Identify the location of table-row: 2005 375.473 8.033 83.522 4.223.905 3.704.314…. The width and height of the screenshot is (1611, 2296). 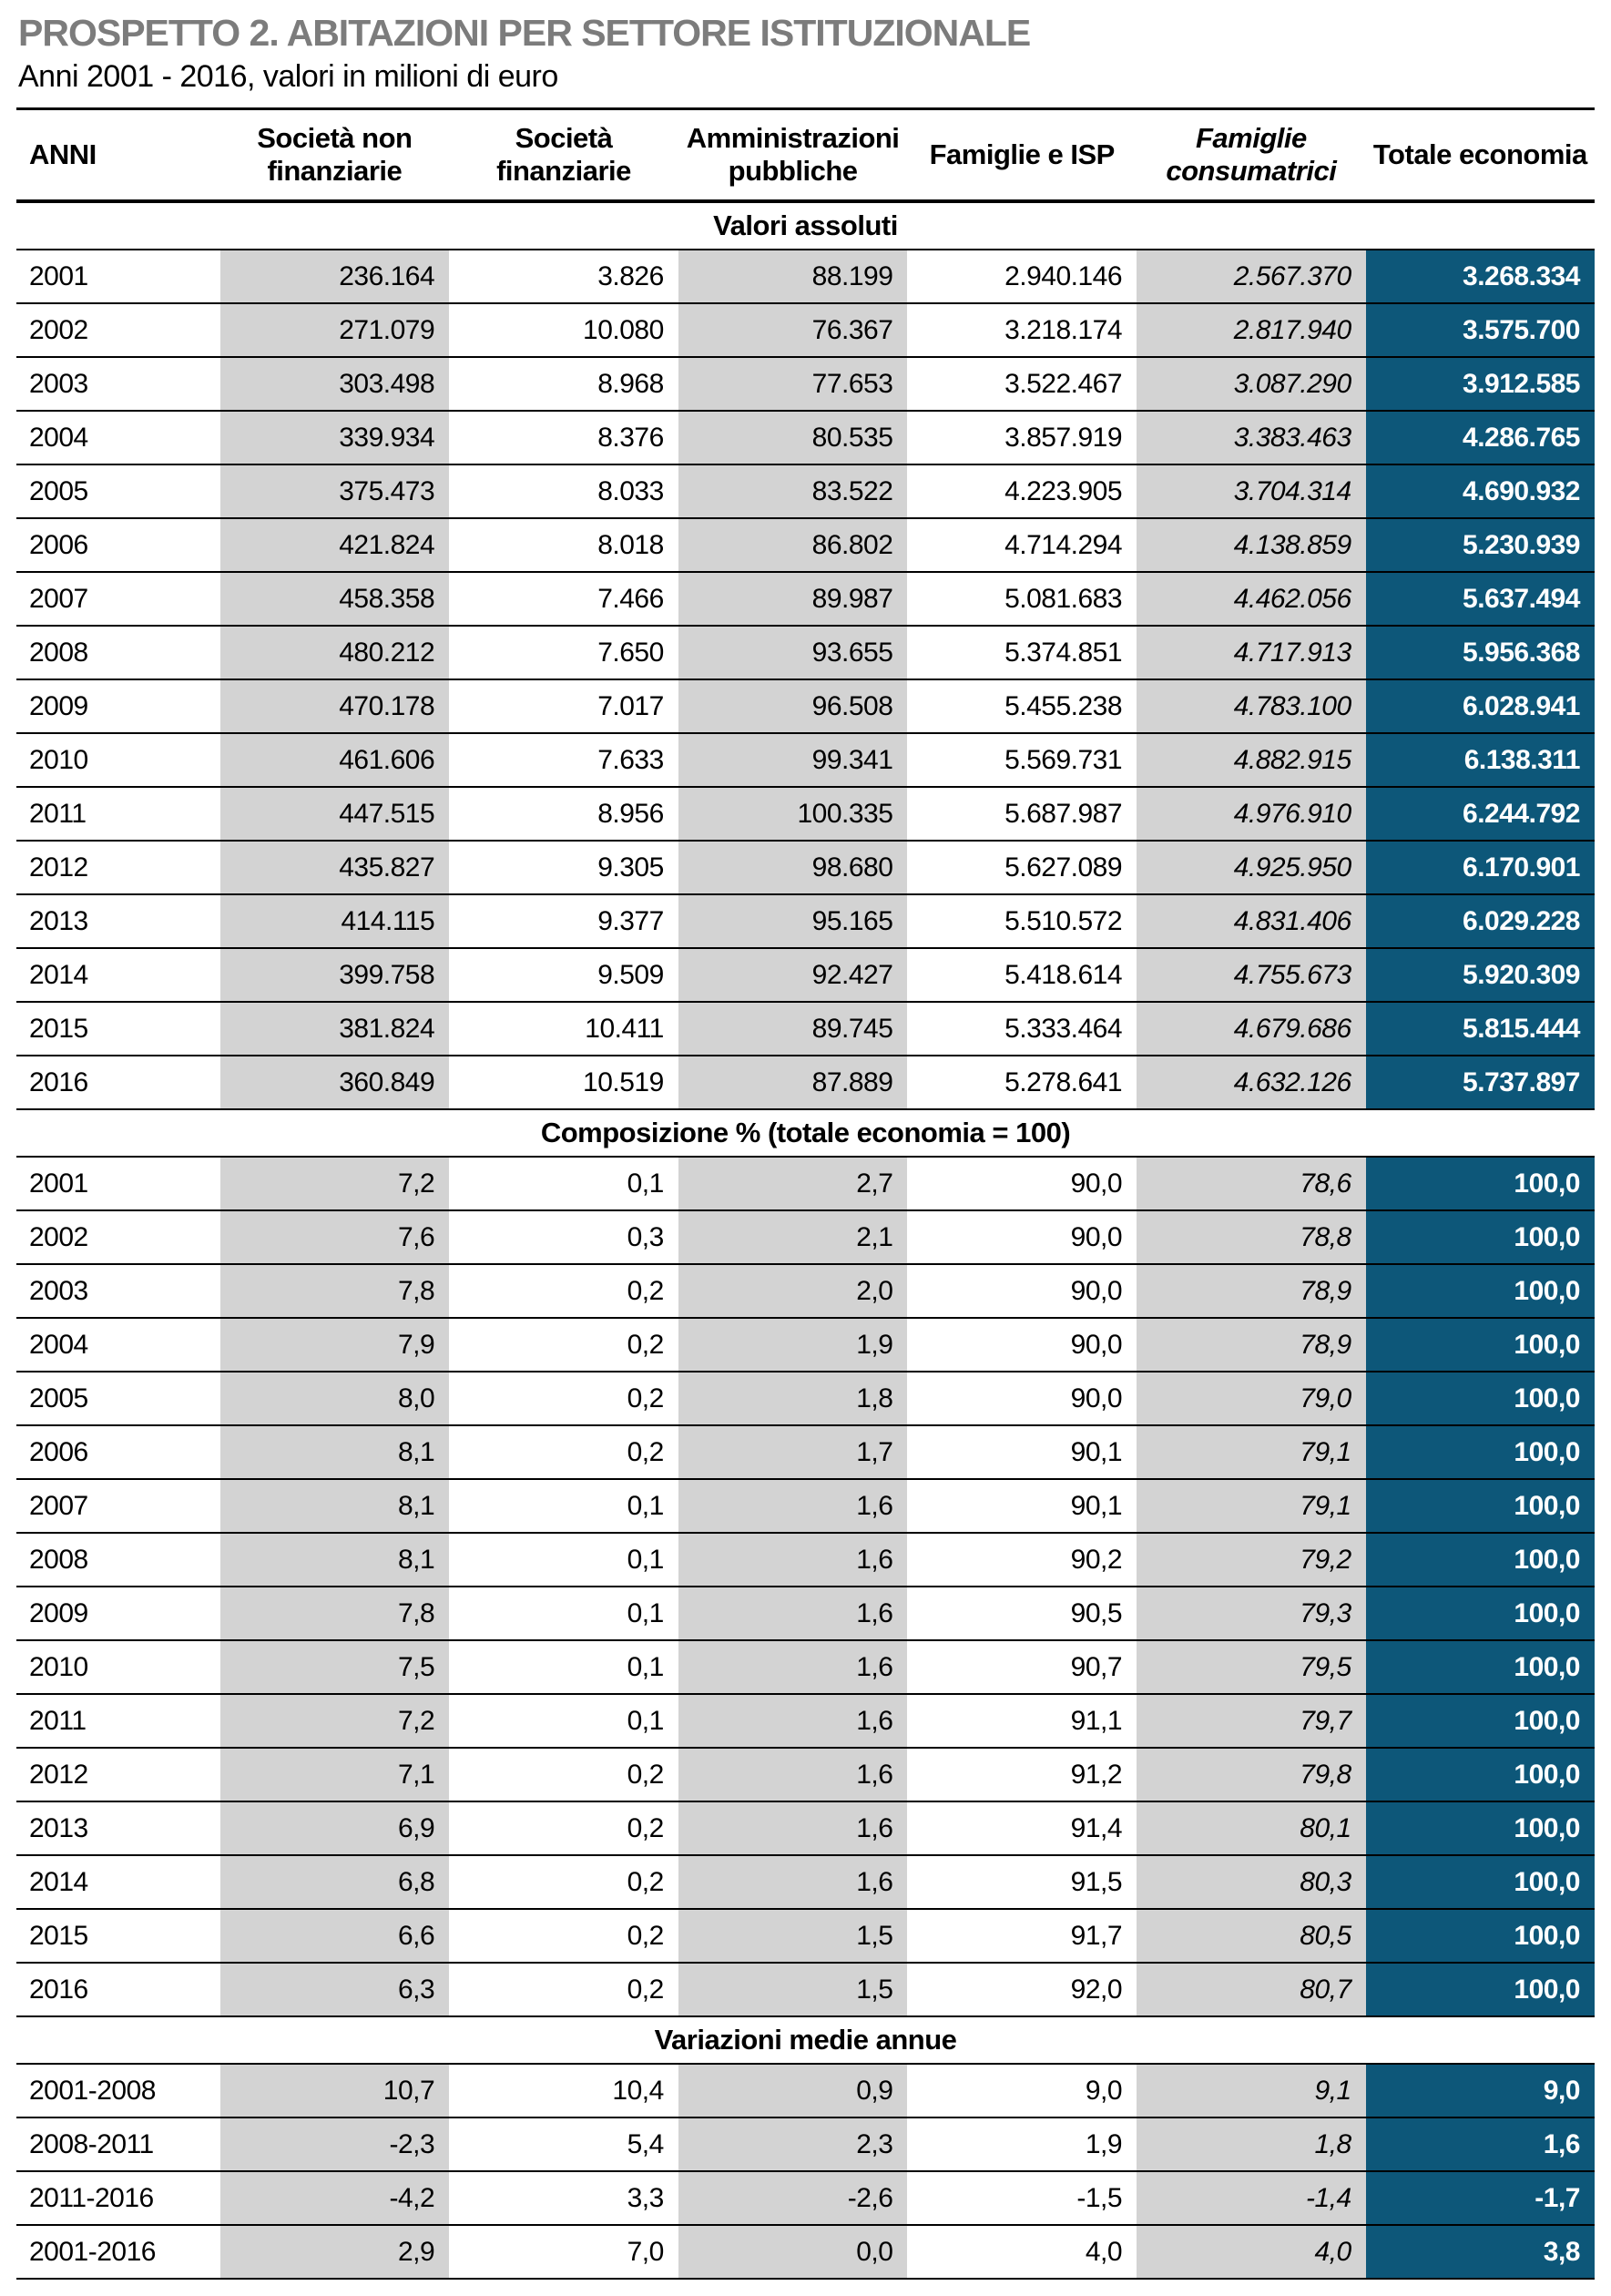
(805, 492).